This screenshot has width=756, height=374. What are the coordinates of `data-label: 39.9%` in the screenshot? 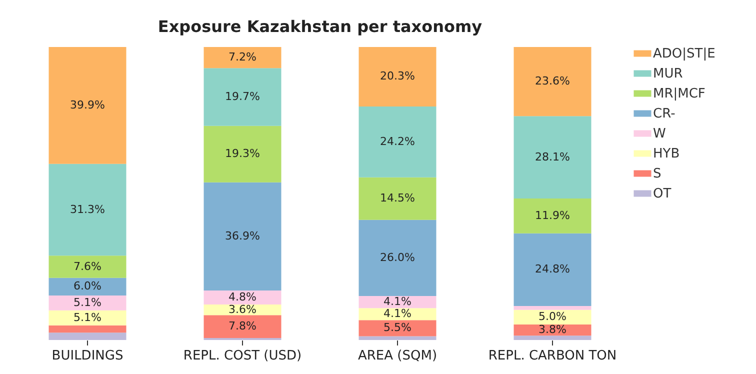 It's located at (87, 105).